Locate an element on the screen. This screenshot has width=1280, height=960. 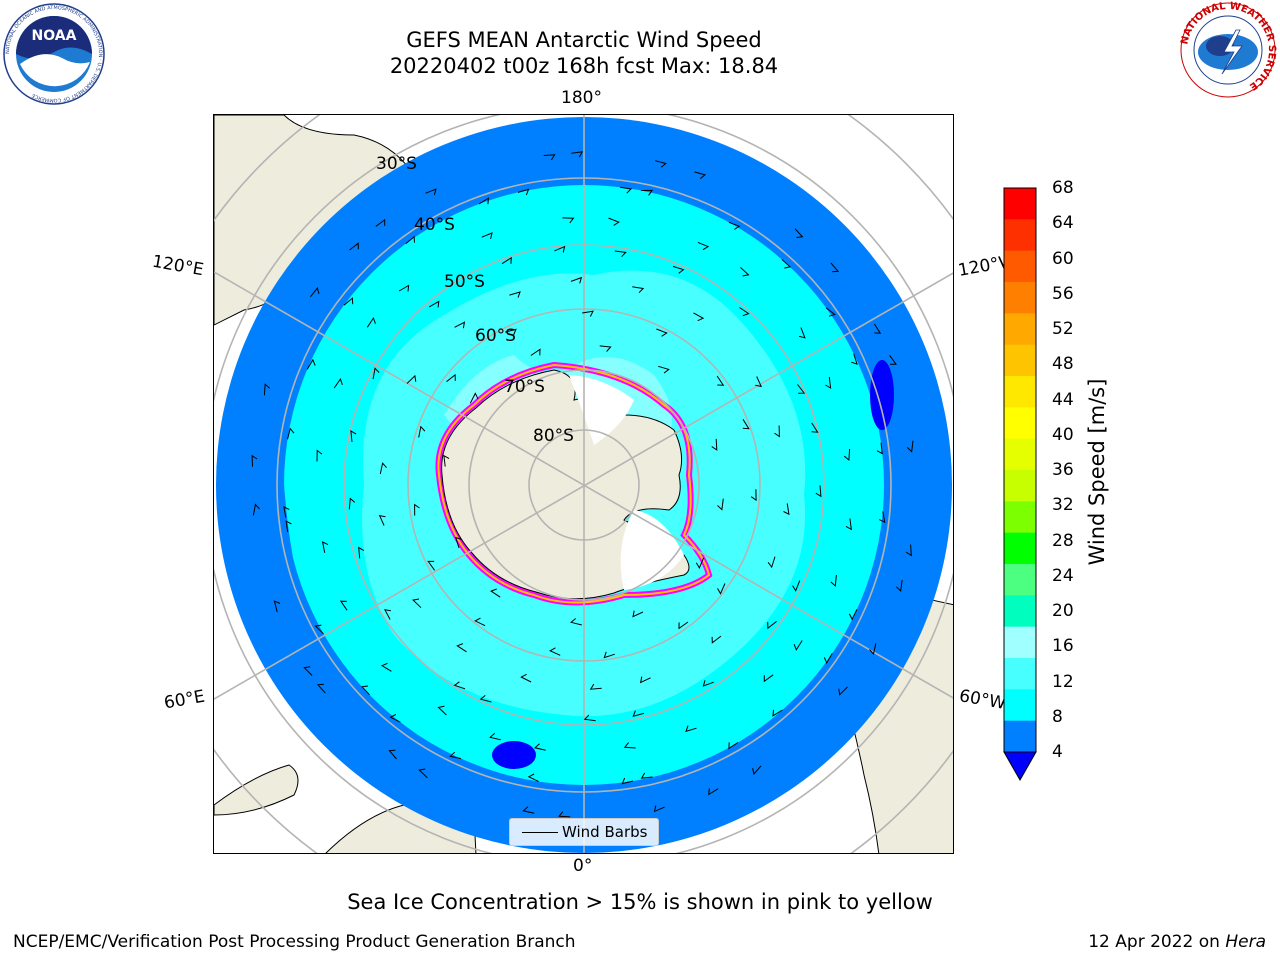
land-madagascar is located at coordinates (256, 790).